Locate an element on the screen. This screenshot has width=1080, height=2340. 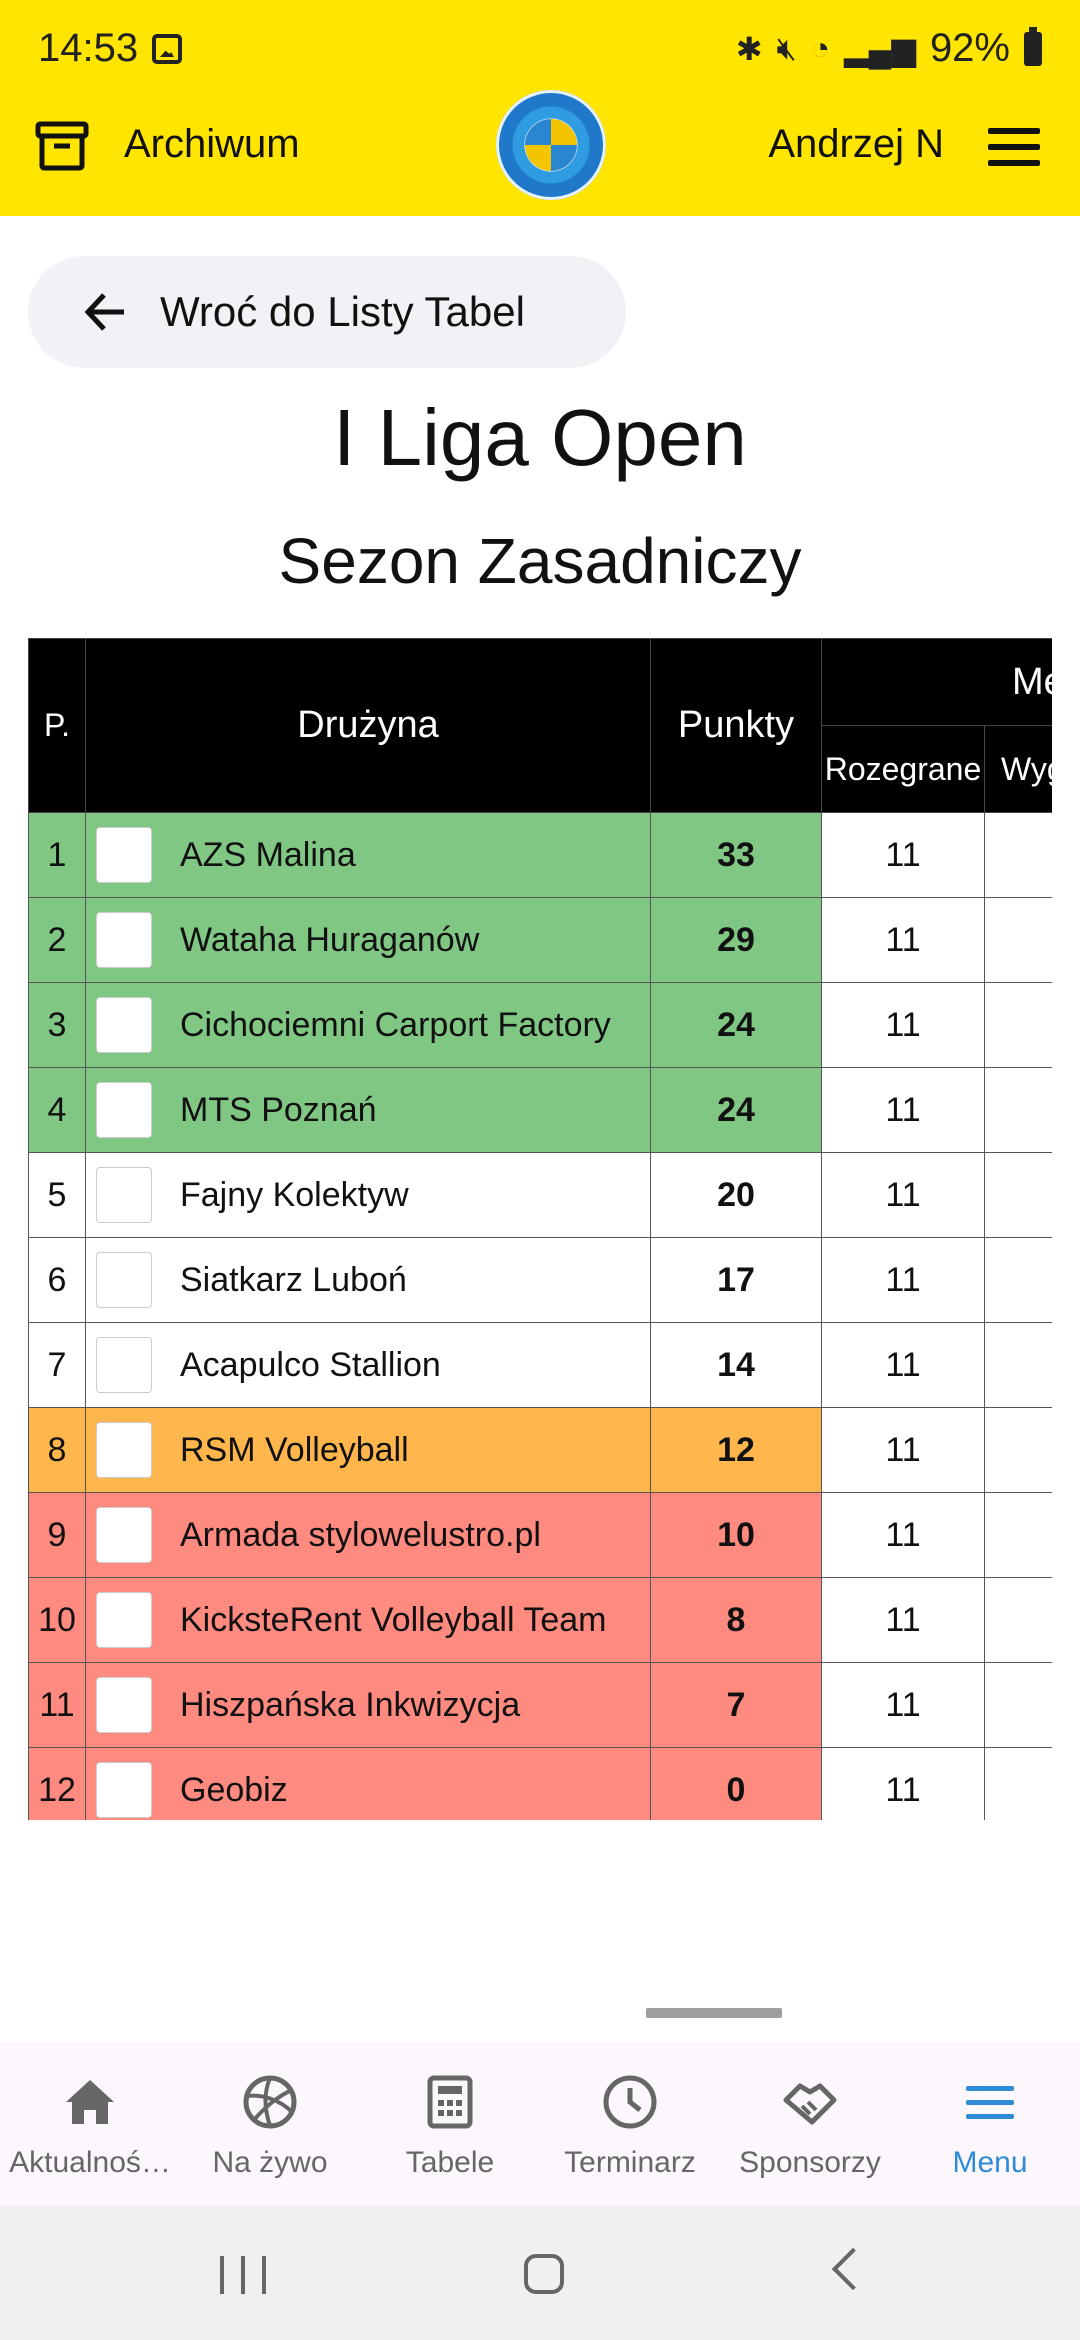
team-name: Siatkarz Luboń is located at coordinates (293, 1279).